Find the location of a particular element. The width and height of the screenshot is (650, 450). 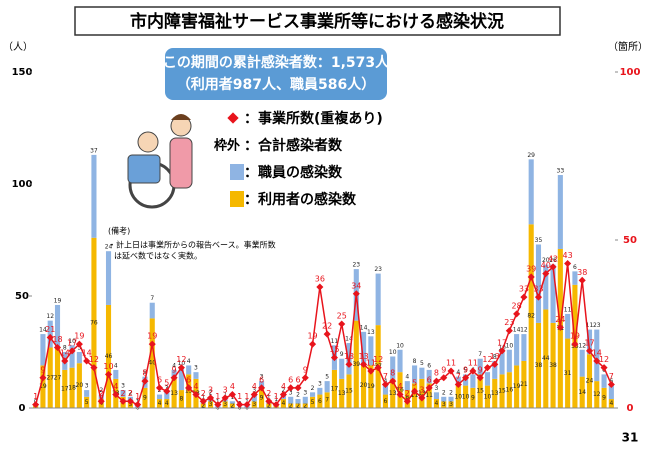

data-label: 10 is located at coordinates (72, 341).